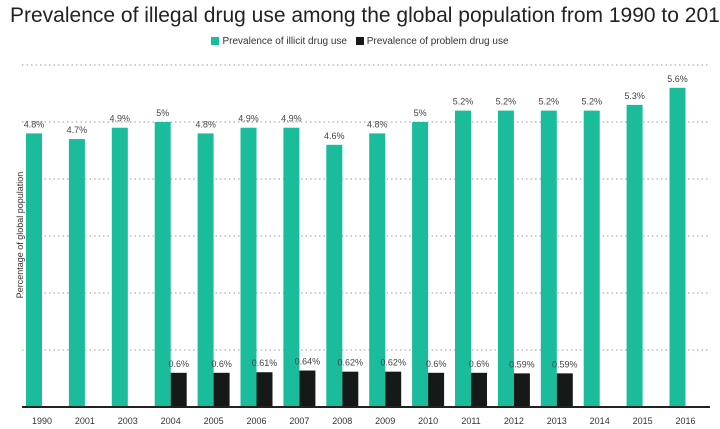 The height and width of the screenshot is (429, 720). What do you see at coordinates (76, 273) in the screenshot?
I see `bar-illicit-2001` at bounding box center [76, 273].